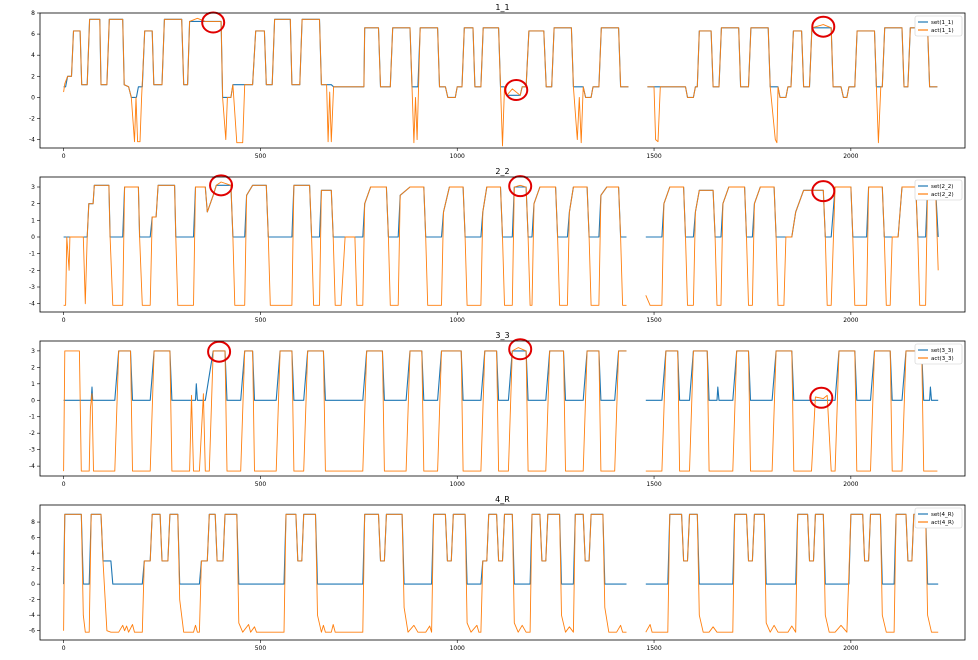  I want to click on legend: set(3_3) act(3_3), so click(938, 354).